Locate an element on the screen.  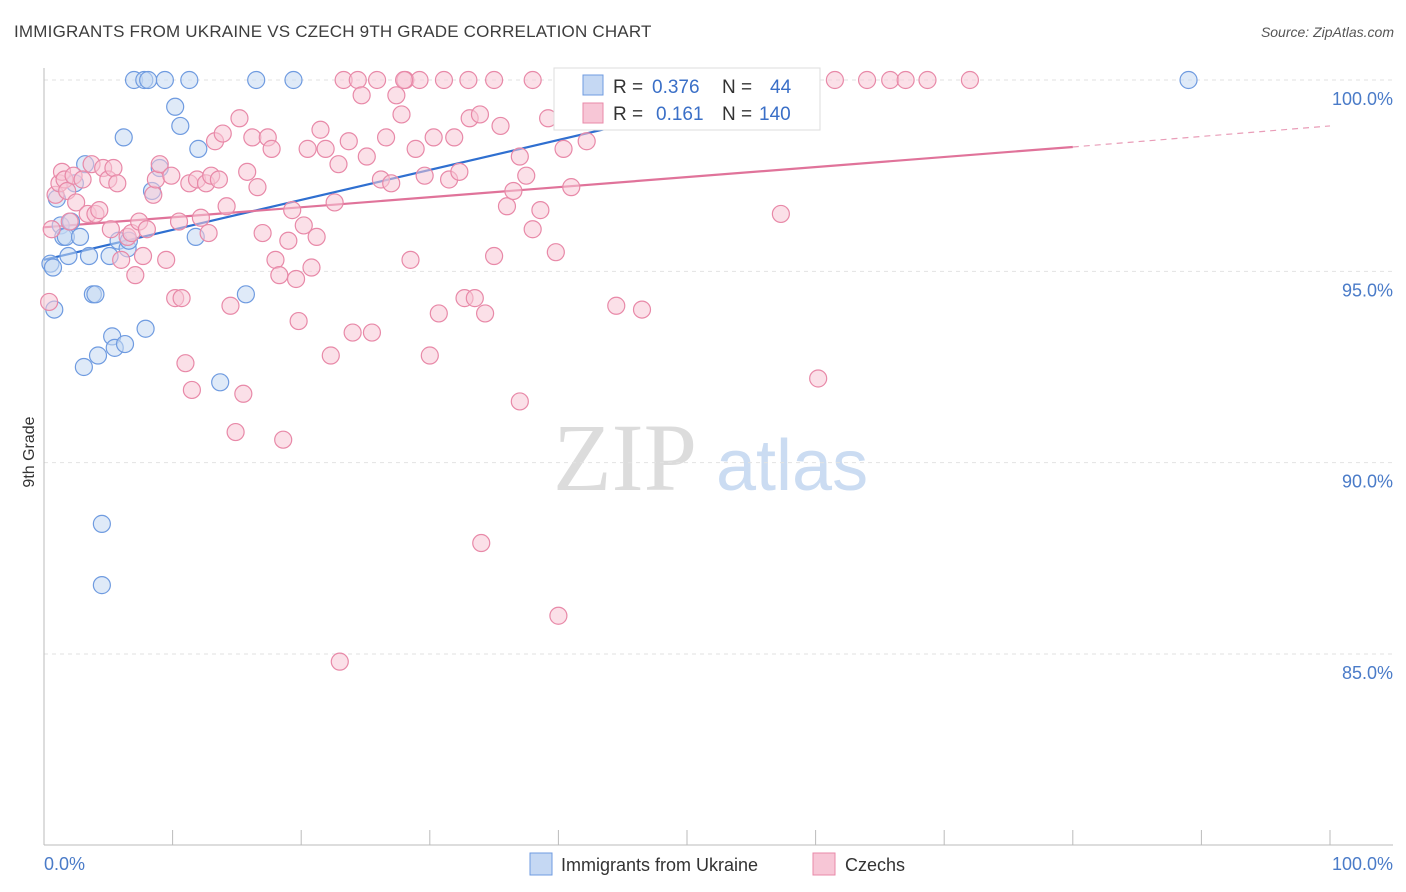
legend-r-value-czechs: 0.161 is located at coordinates (680, 114).